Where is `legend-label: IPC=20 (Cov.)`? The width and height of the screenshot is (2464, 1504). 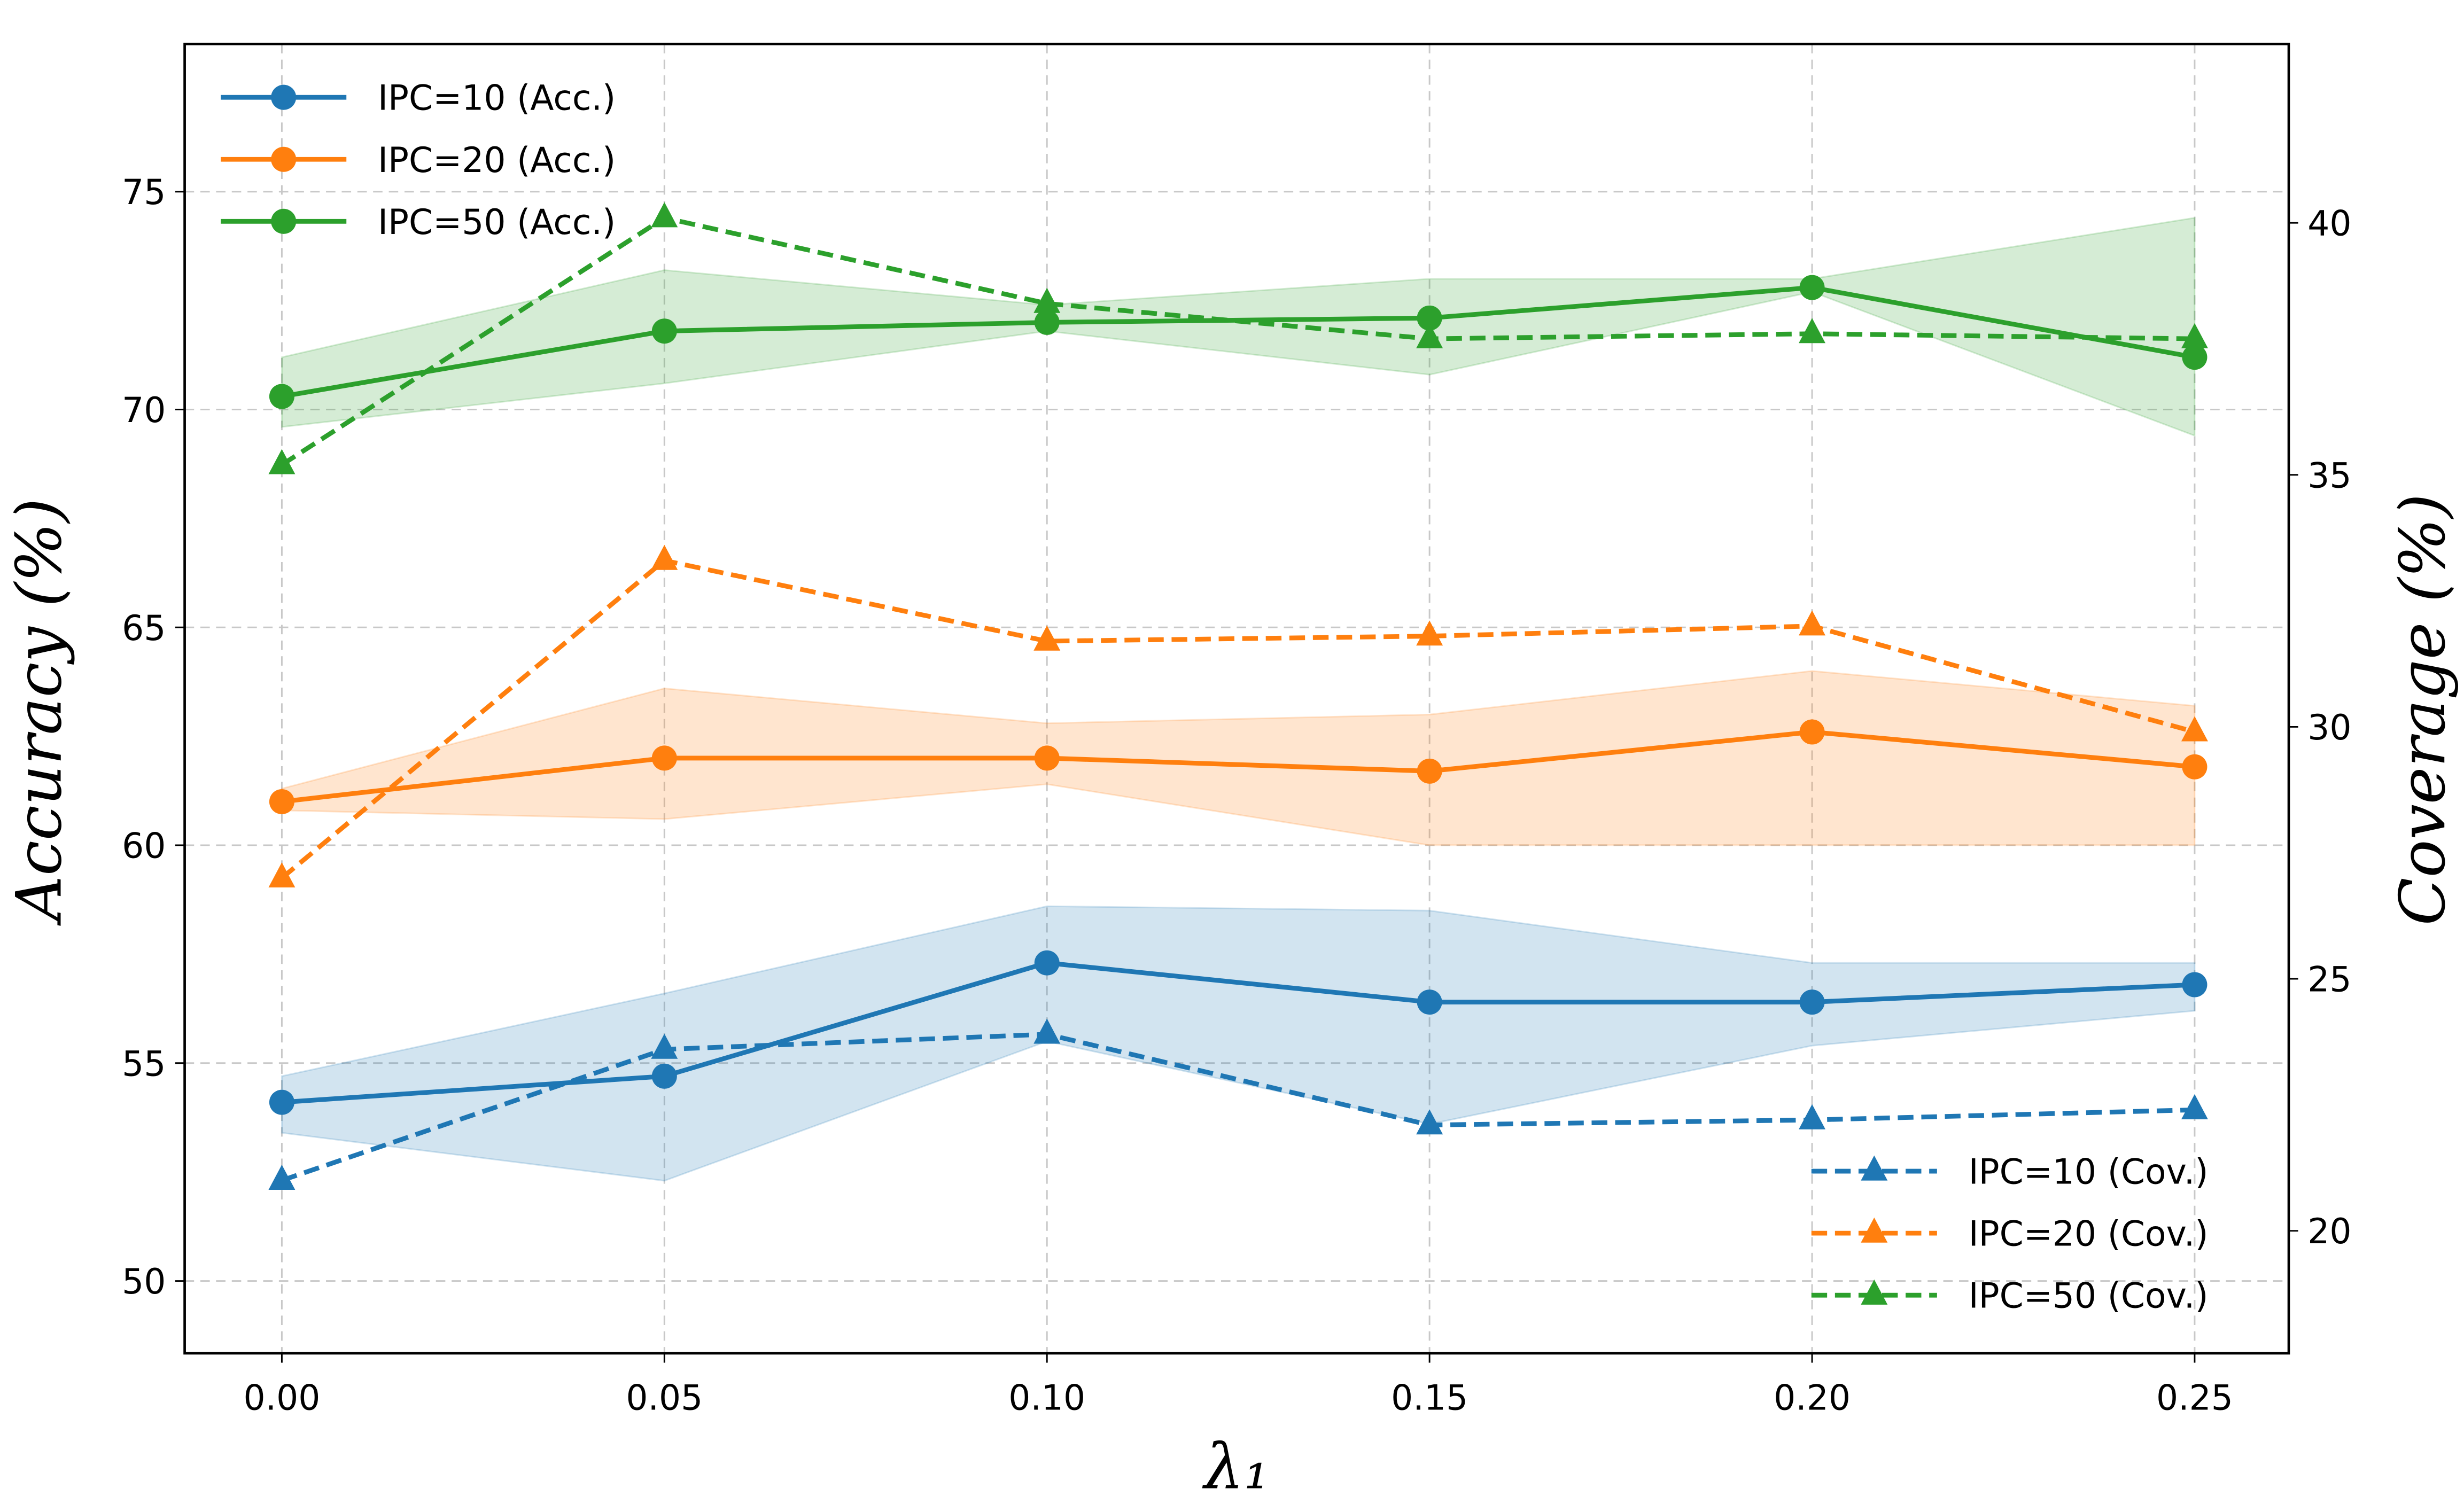
legend-label: IPC=20 (Cov.) is located at coordinates (2089, 1234).